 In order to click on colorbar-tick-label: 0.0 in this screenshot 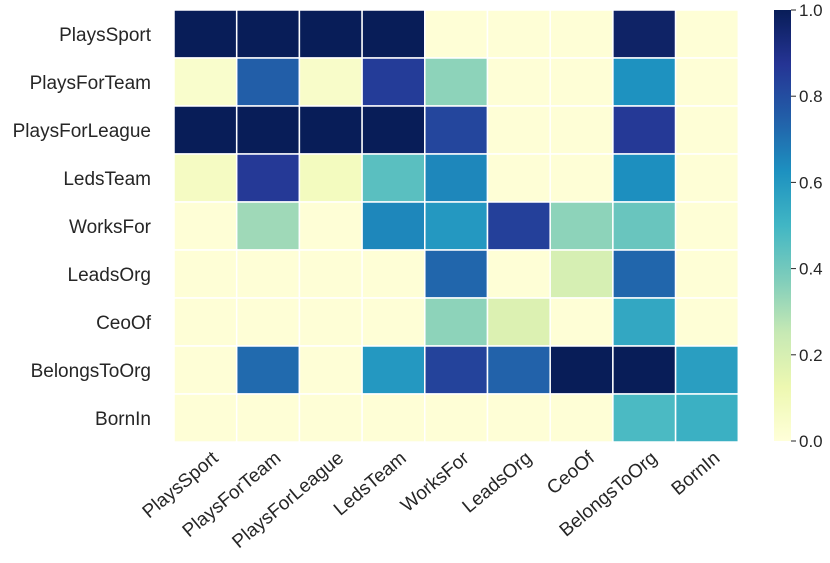, I will do `click(811, 441)`.